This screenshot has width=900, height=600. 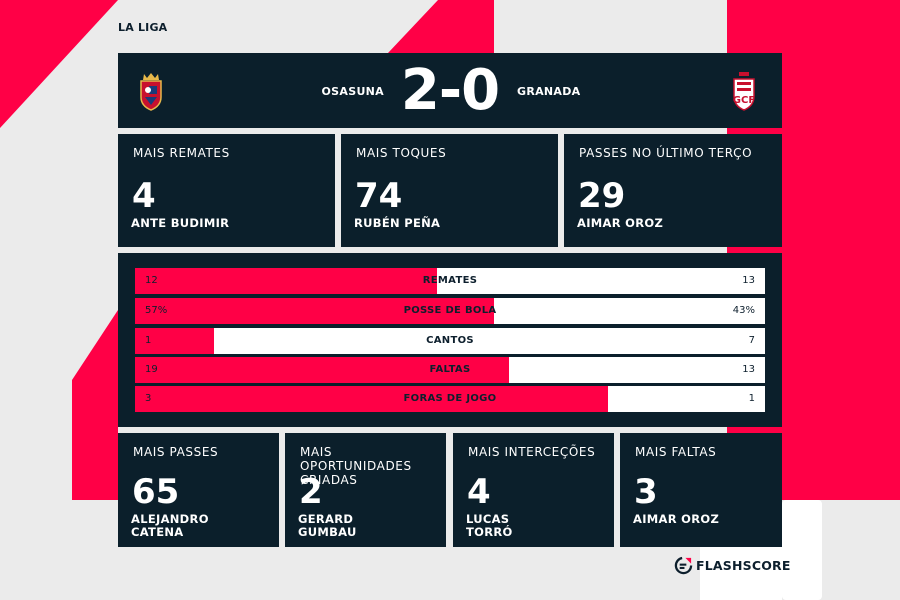 I want to click on stat-card-value: 65, so click(x=156, y=492).